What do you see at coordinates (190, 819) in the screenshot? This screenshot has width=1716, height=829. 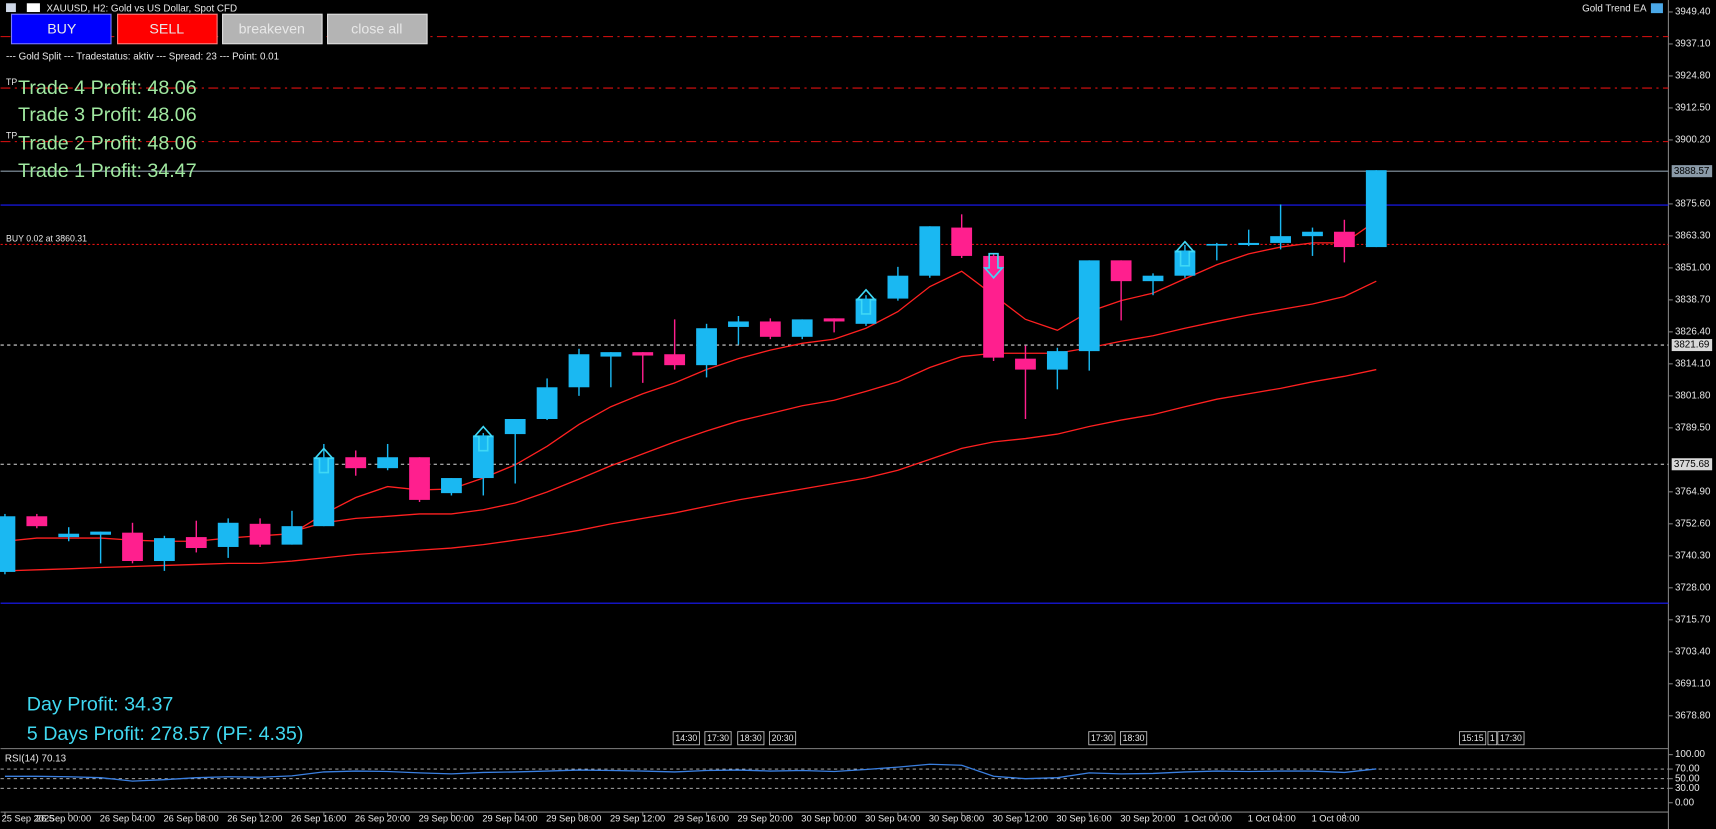 I see `x-tick-label: 26 Sep 08:00` at bounding box center [190, 819].